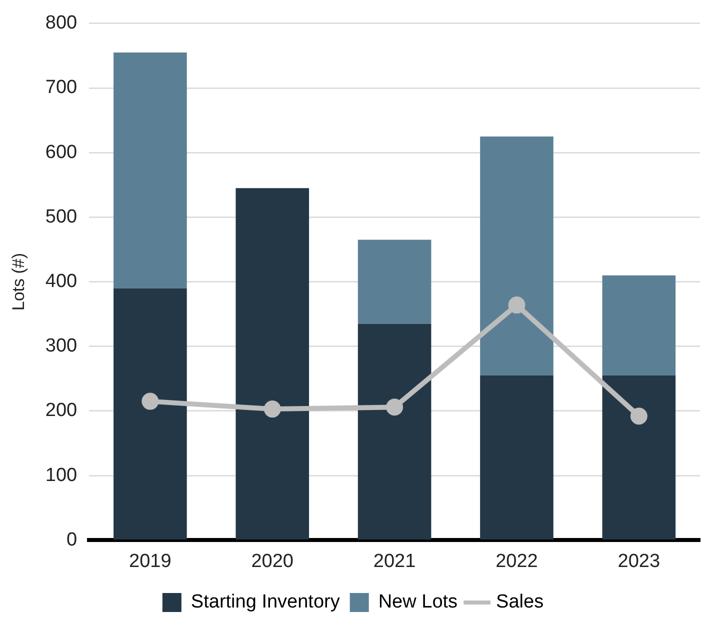  Describe the element at coordinates (517, 561) in the screenshot. I see `x-tick-label: 2022` at that location.